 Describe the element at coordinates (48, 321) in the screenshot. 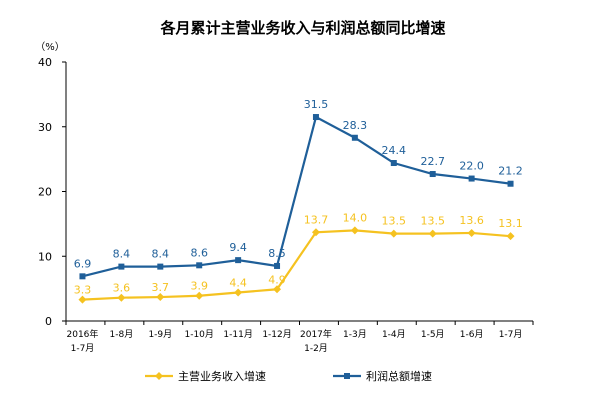

I see `y-tick-label: 0` at that location.